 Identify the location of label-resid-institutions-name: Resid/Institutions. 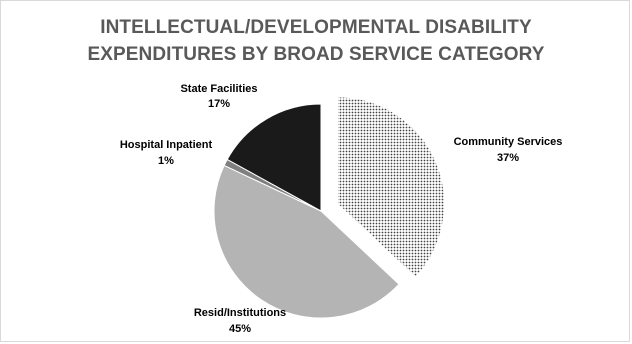
(240, 313).